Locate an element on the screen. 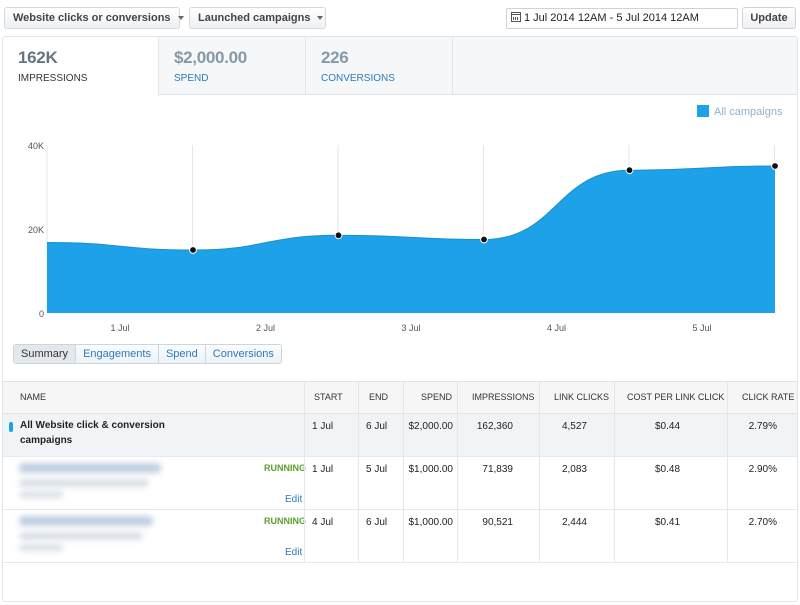 This screenshot has width=800, height=605. campaigns-dropdown: Launched campaigns is located at coordinates (257, 18).